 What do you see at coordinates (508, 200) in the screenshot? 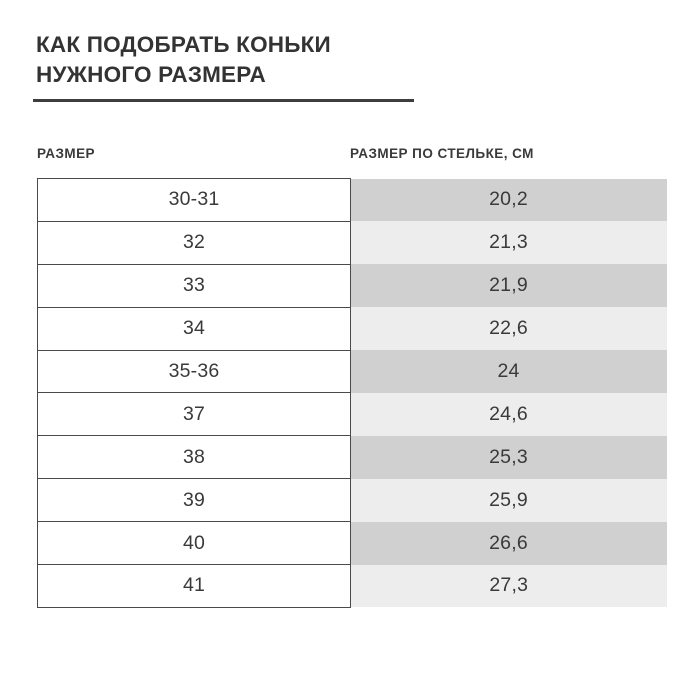
I see `cell-insole: 20,2` at bounding box center [508, 200].